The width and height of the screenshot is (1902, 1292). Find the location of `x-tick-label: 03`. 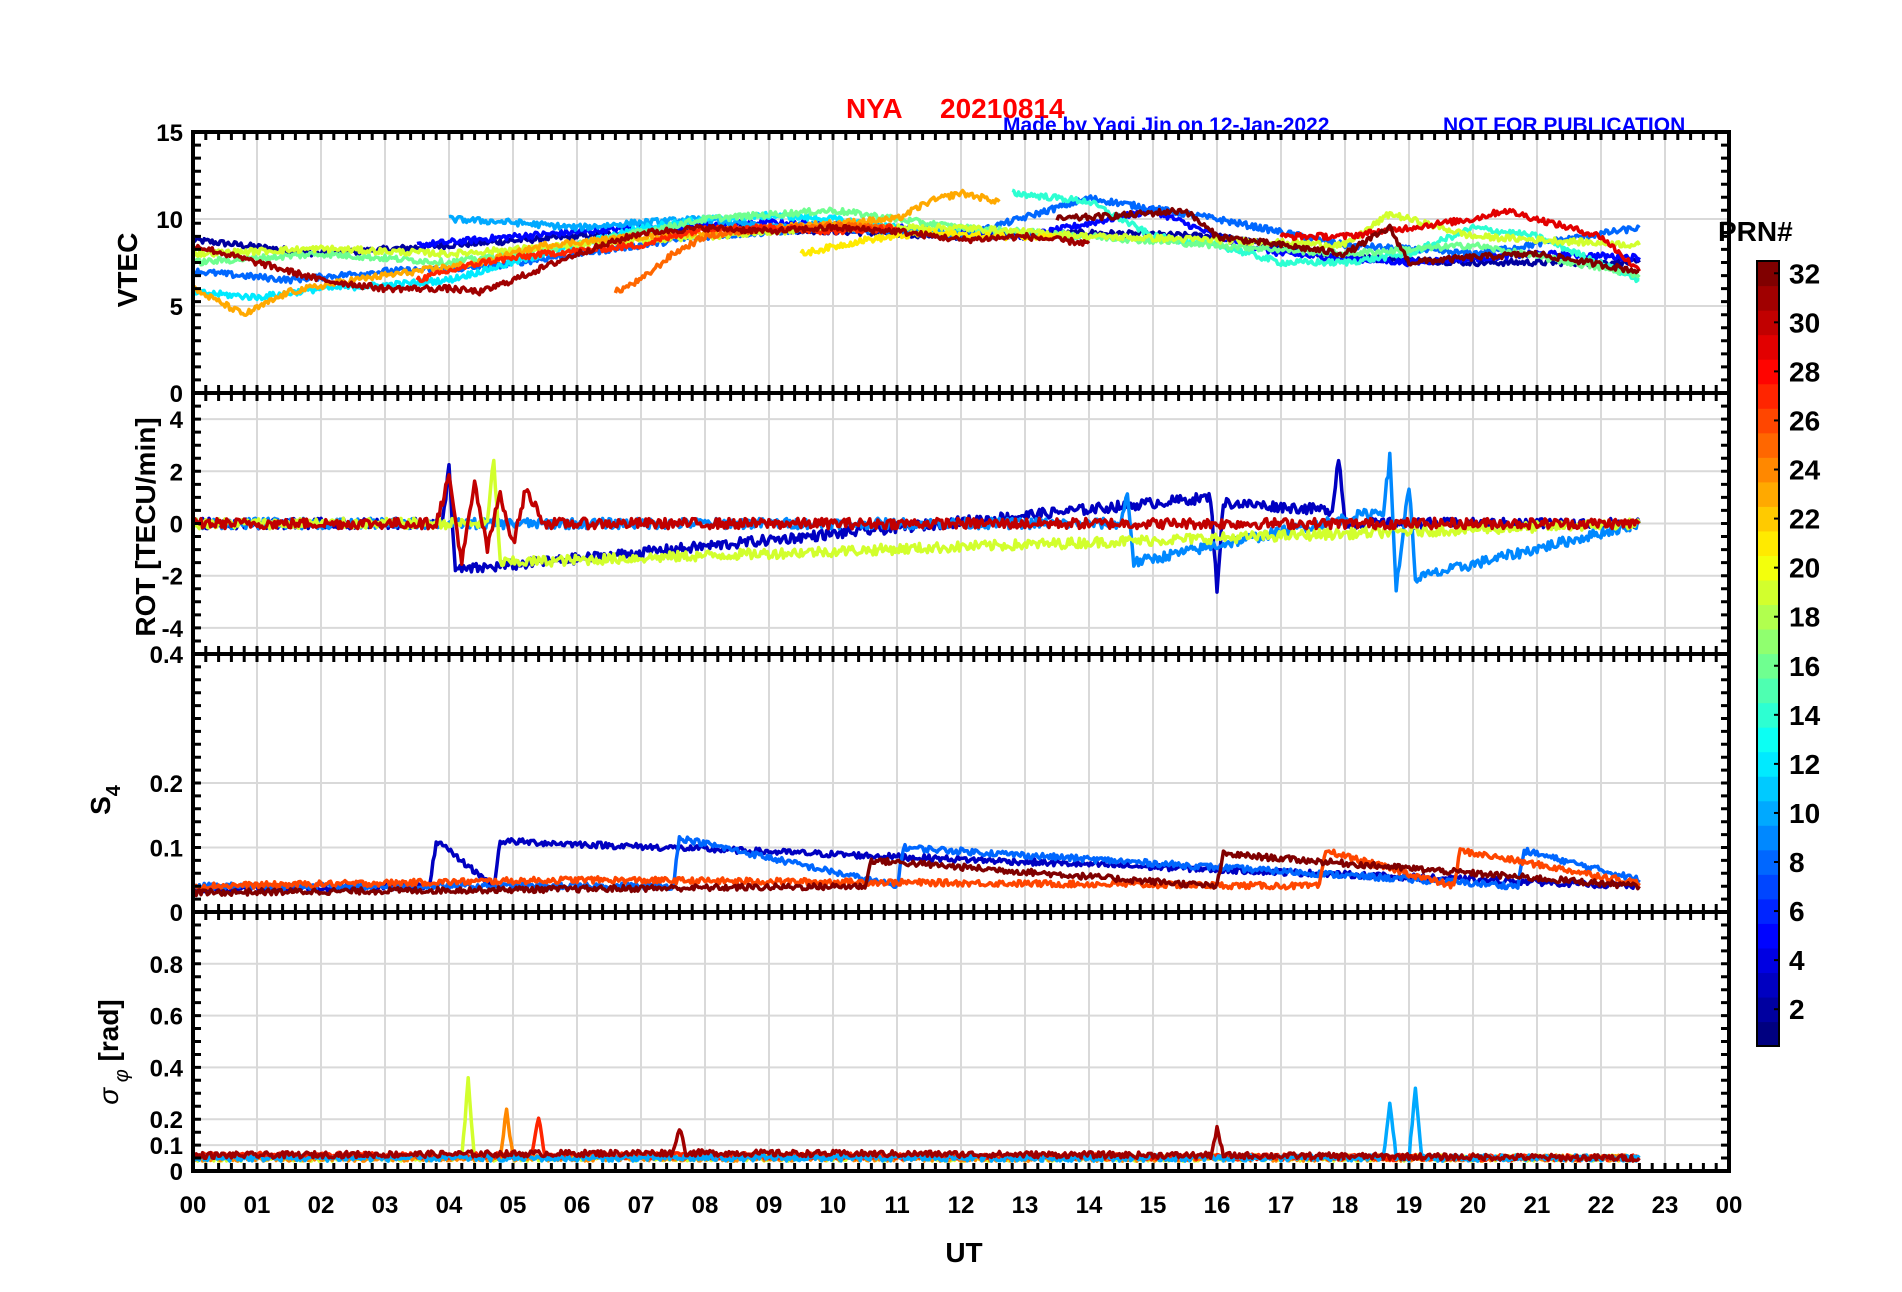

x-tick-label: 03 is located at coordinates (385, 1205).